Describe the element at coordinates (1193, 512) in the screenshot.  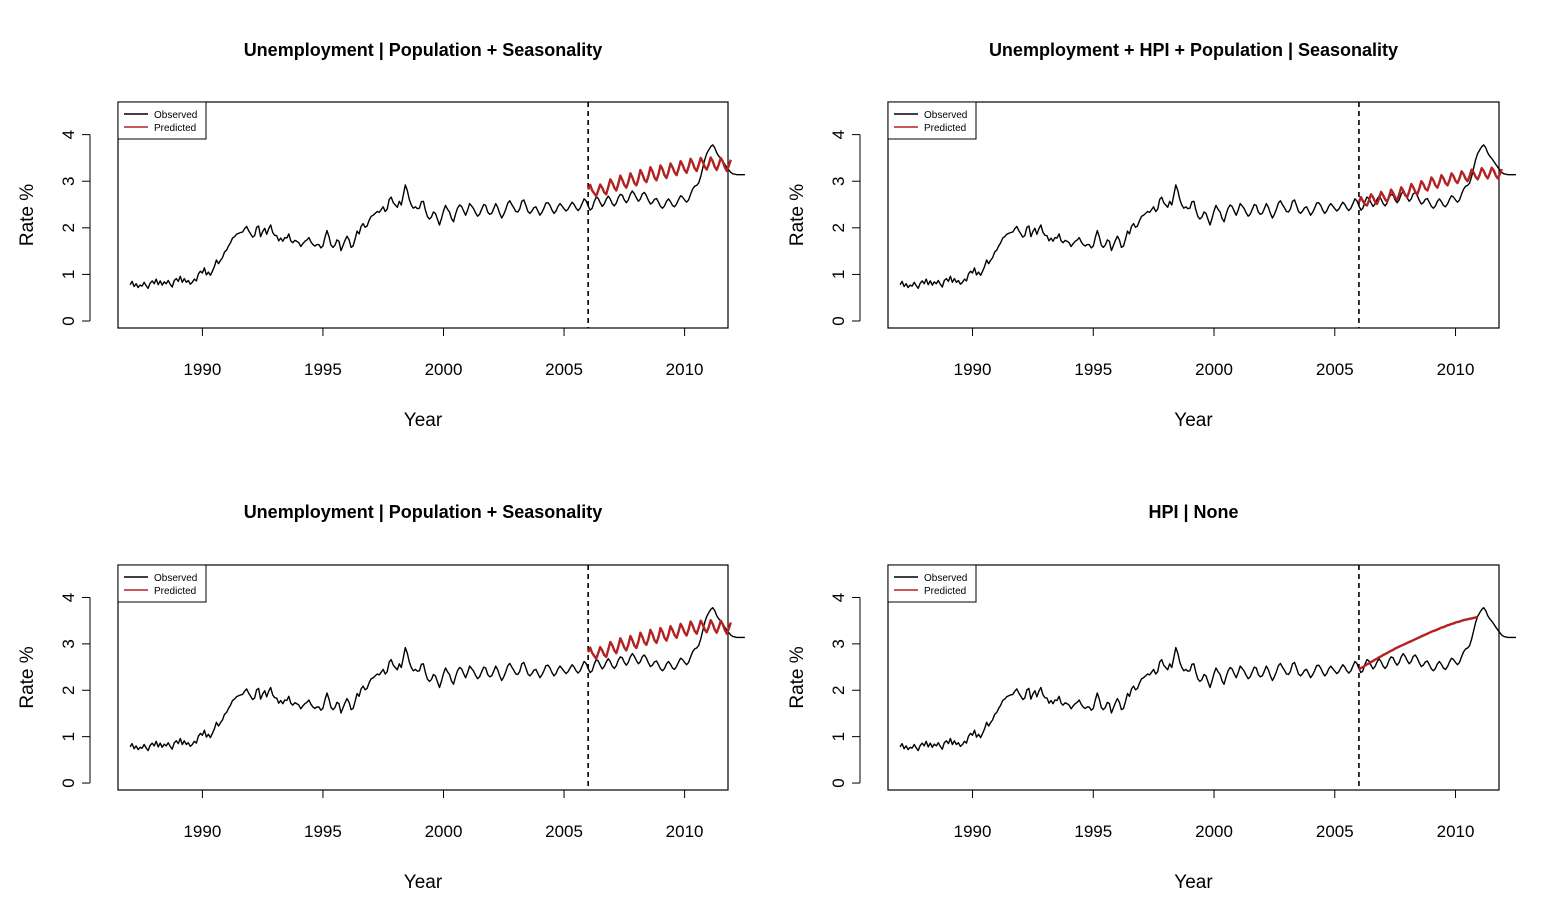
I see `chart-title: HPI | None` at that location.